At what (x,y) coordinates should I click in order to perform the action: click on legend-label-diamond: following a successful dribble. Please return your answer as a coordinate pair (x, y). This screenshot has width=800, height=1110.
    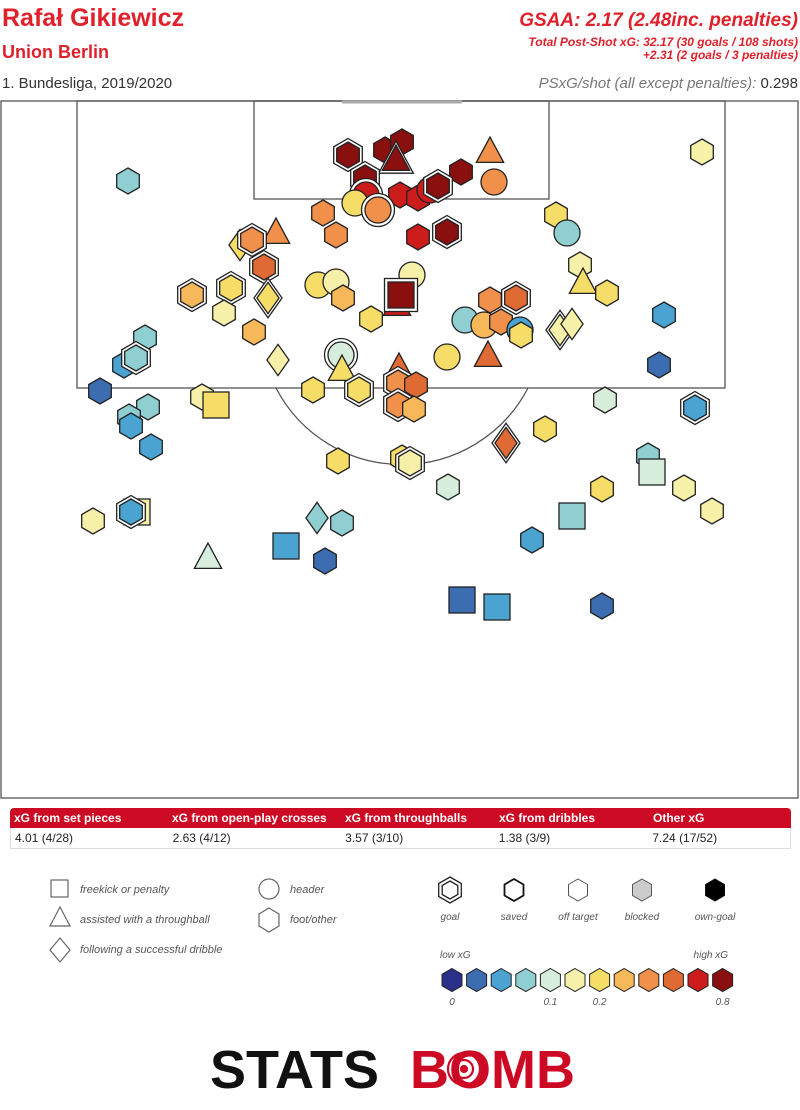
    Looking at the image, I should click on (151, 950).